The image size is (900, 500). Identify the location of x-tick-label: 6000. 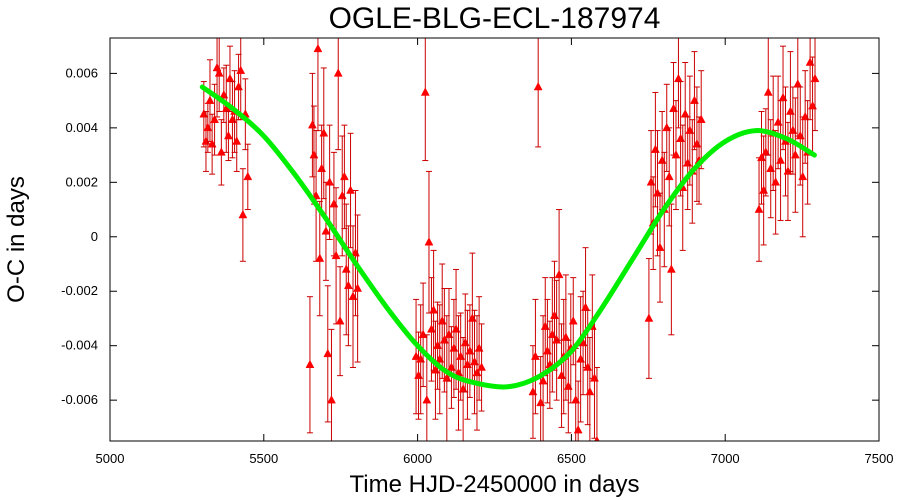
(417, 458).